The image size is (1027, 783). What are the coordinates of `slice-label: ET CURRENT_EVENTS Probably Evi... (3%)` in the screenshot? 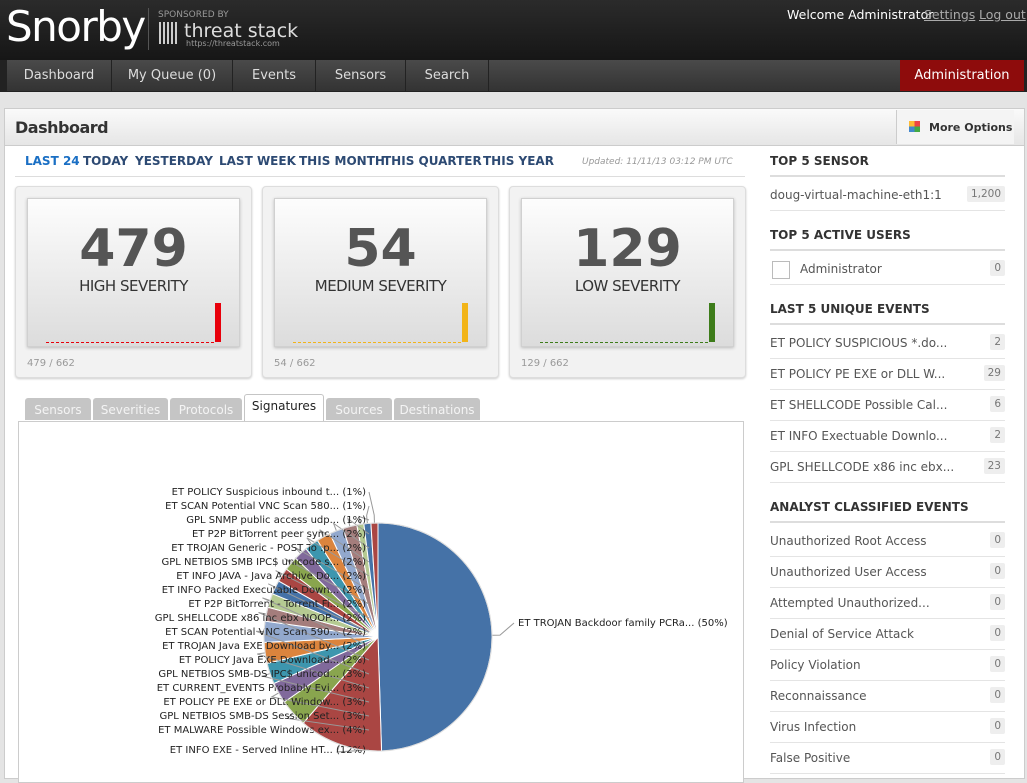 It's located at (261, 688).